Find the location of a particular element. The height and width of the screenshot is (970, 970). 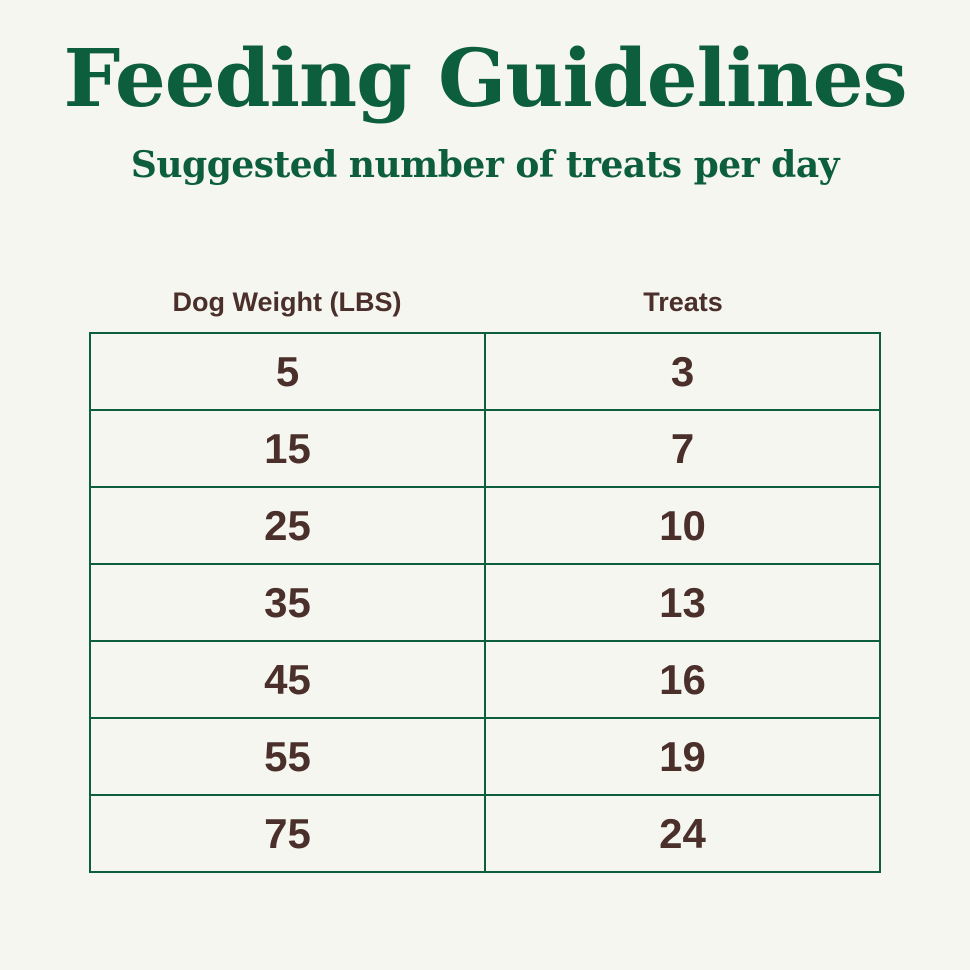

treats-cell: 19 is located at coordinates (682, 756).